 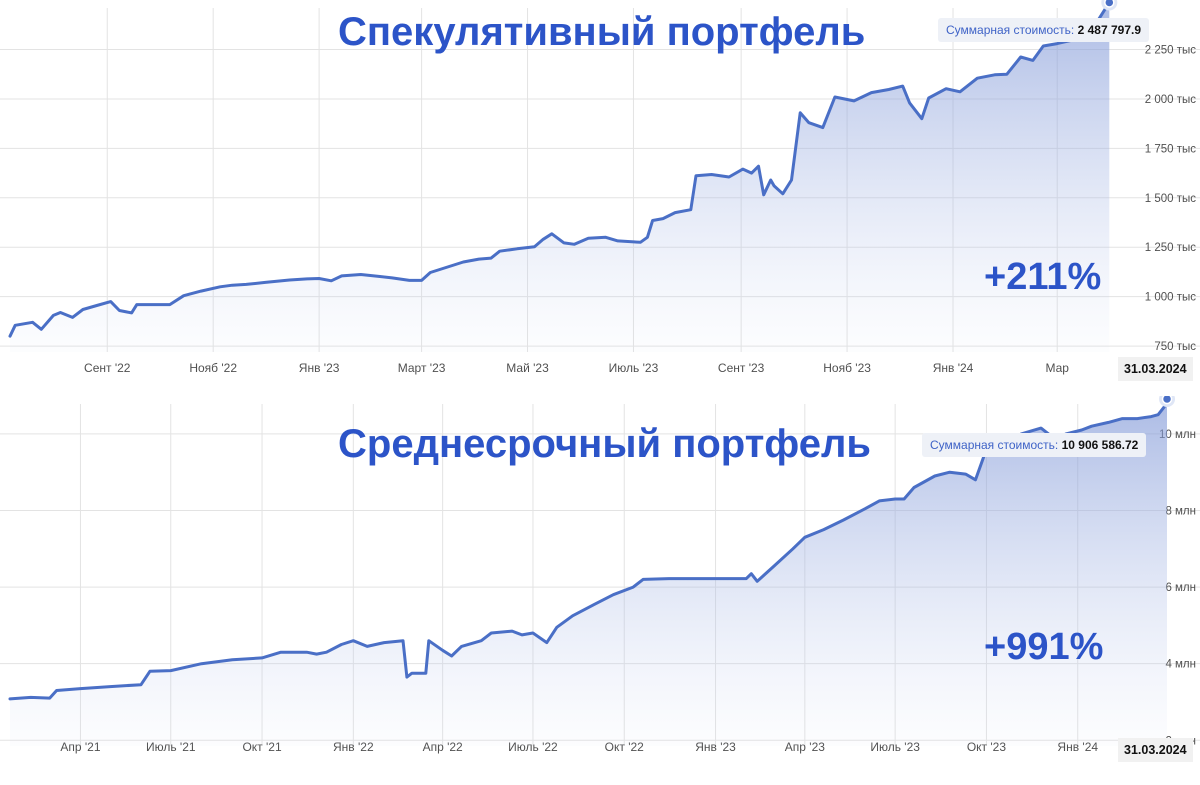 I want to click on value-tooltip: Суммарная стоимость: 2 487 797.9, so click(x=1044, y=30).